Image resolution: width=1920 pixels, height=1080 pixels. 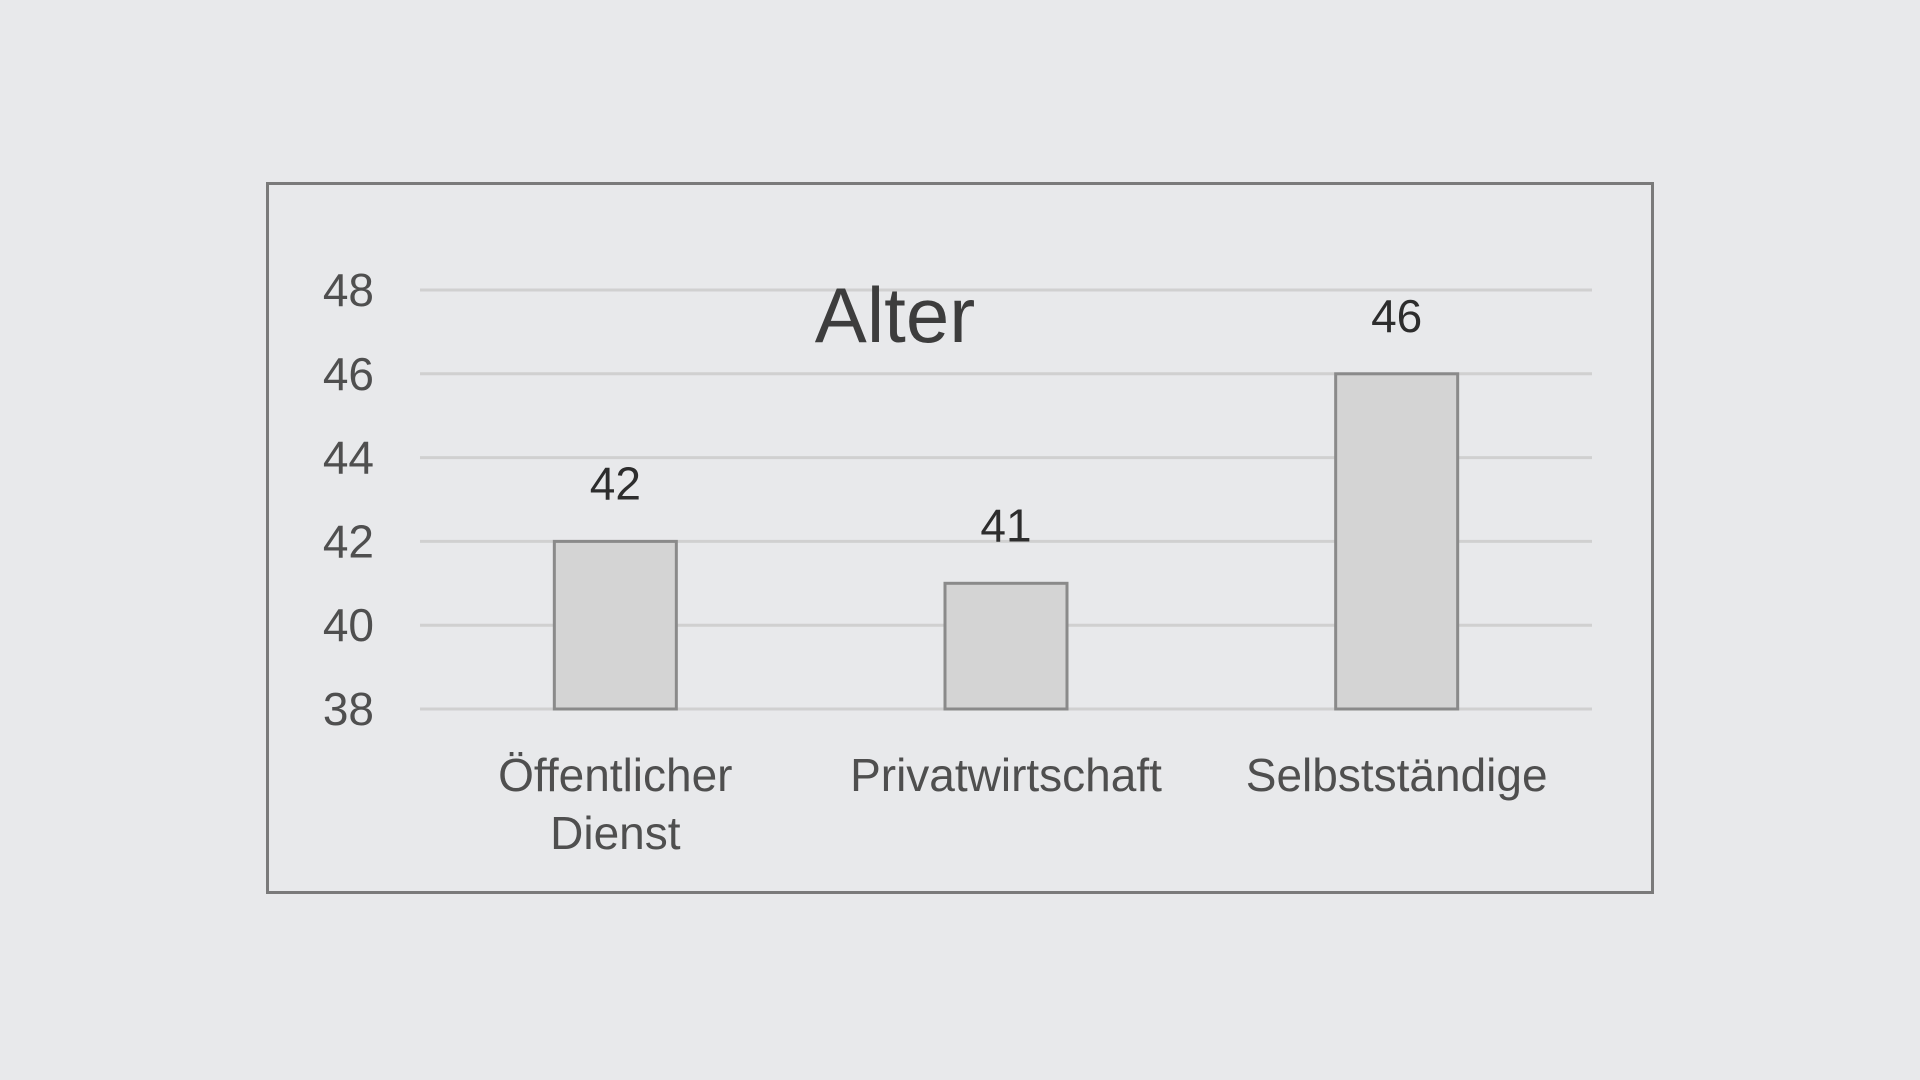 What do you see at coordinates (348, 499) in the screenshot?
I see `y-axis-ticks: 38 40 42 44 46 48` at bounding box center [348, 499].